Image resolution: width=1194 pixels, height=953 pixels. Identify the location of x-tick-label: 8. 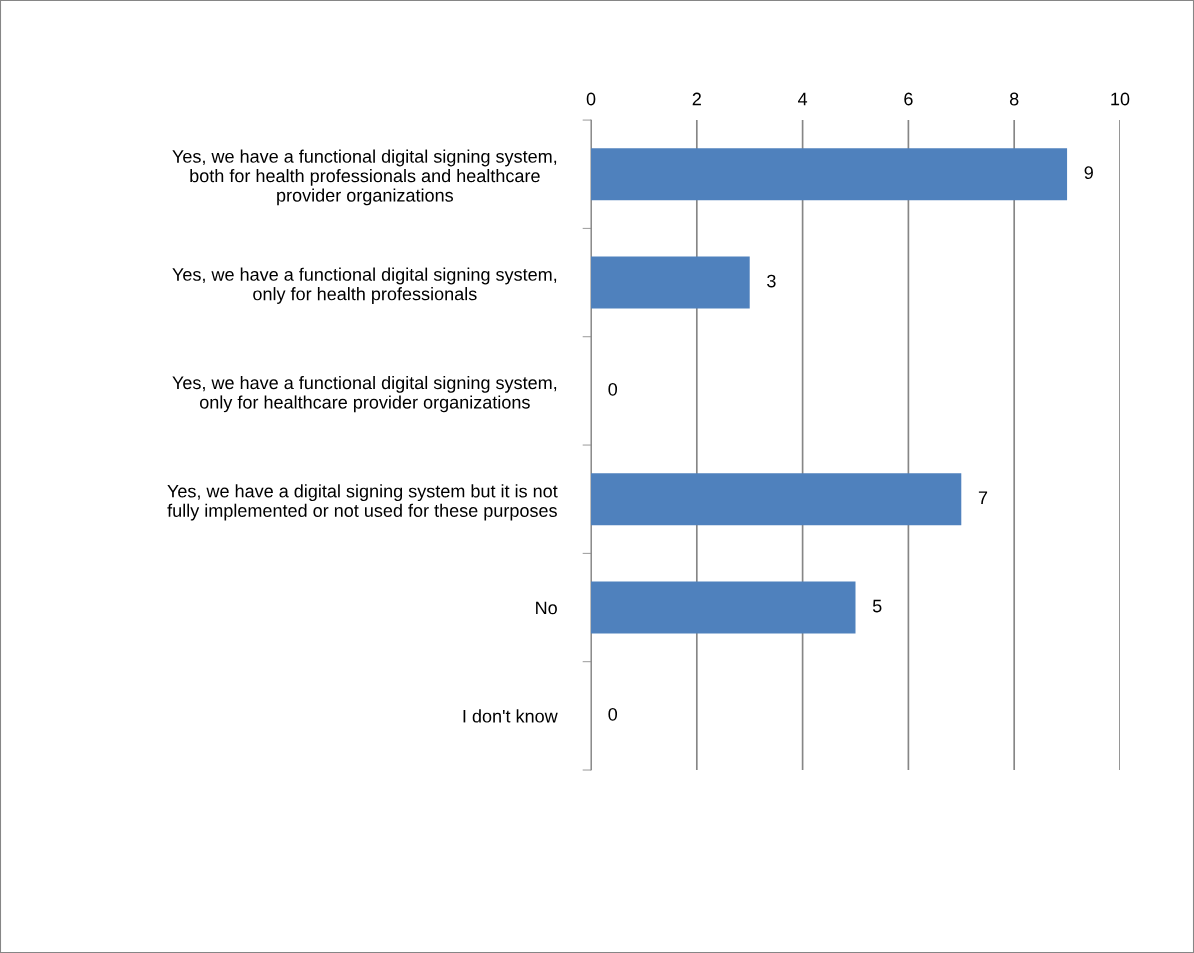
(1014, 99).